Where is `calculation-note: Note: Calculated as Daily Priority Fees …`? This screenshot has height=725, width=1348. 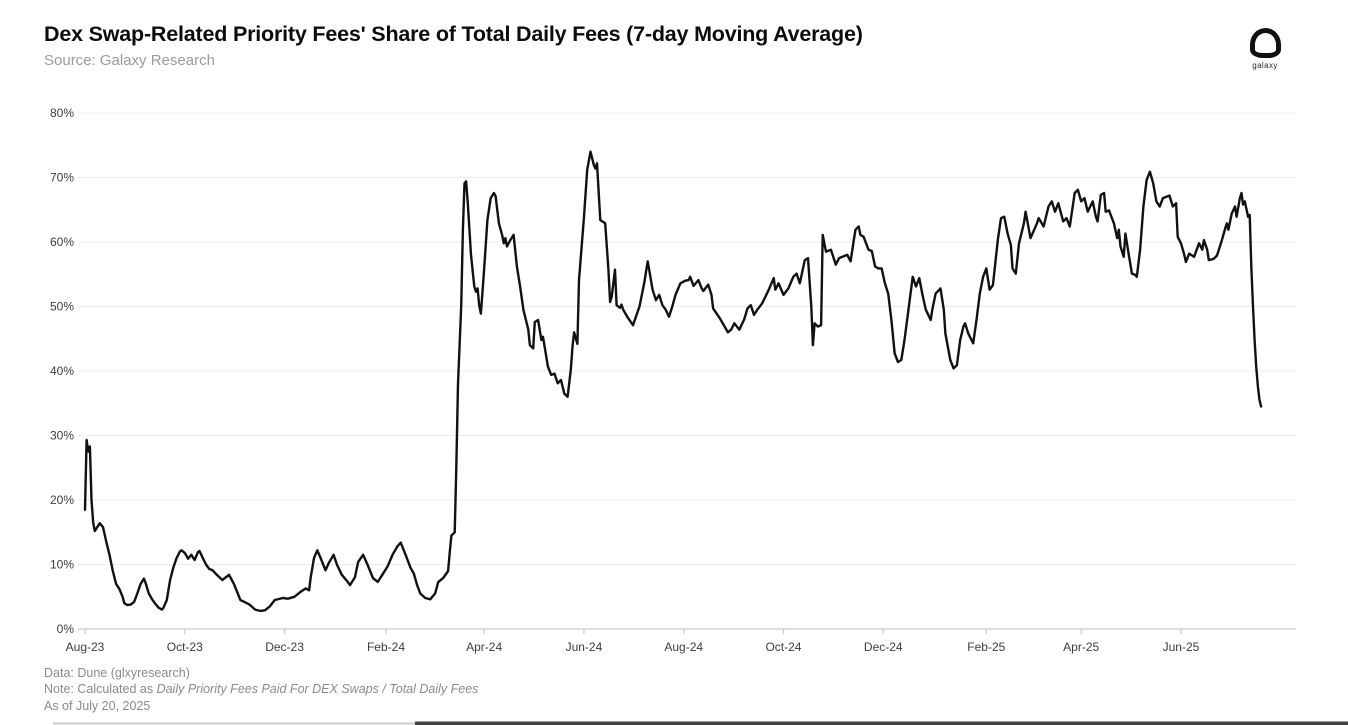 calculation-note: Note: Calculated as Daily Priority Fees … is located at coordinates (261, 689).